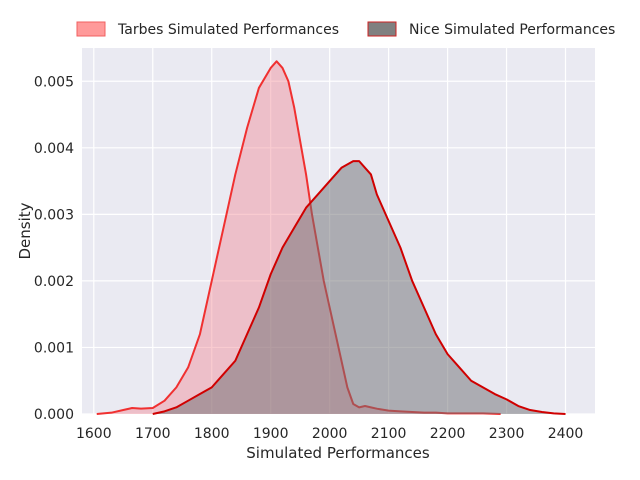  What do you see at coordinates (94, 434) in the screenshot?
I see `x-tick-label: 1600` at bounding box center [94, 434].